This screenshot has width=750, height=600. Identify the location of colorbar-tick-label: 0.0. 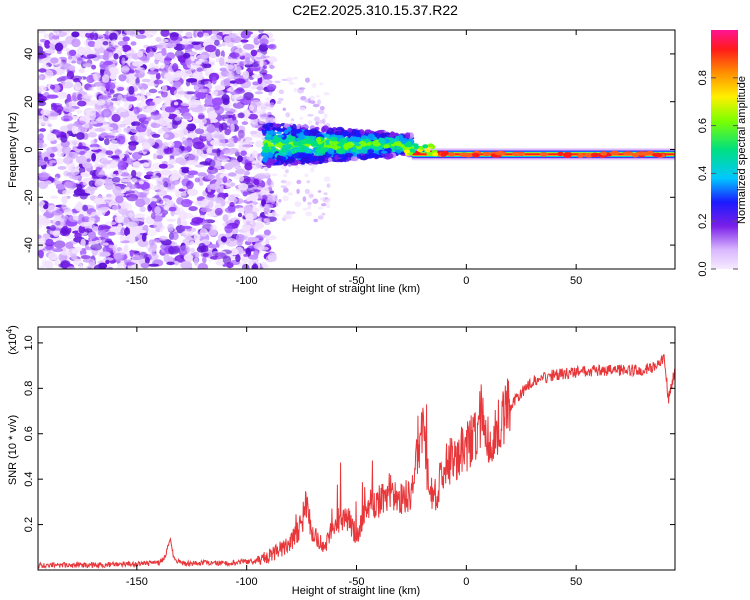
(703, 268).